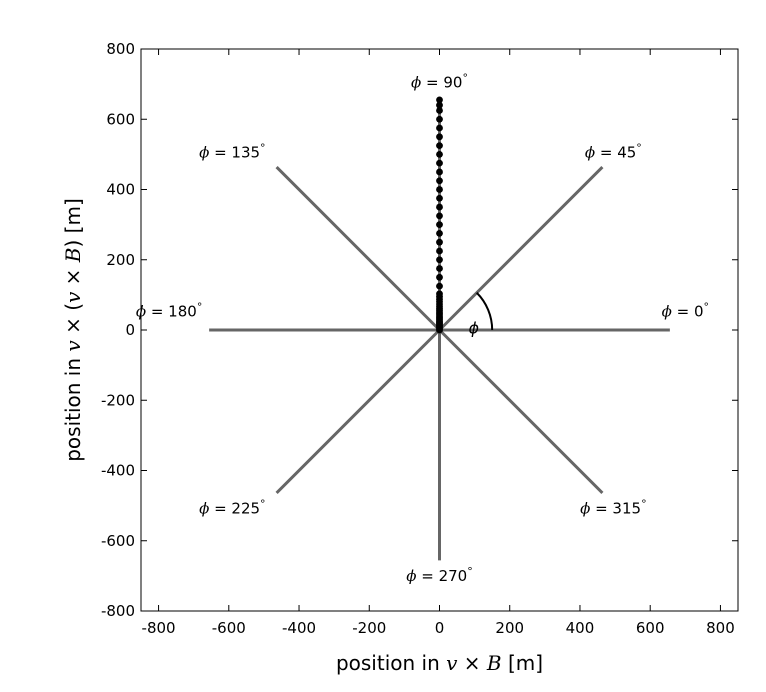  What do you see at coordinates (485, 311) in the screenshot?
I see `angle-arc` at bounding box center [485, 311].